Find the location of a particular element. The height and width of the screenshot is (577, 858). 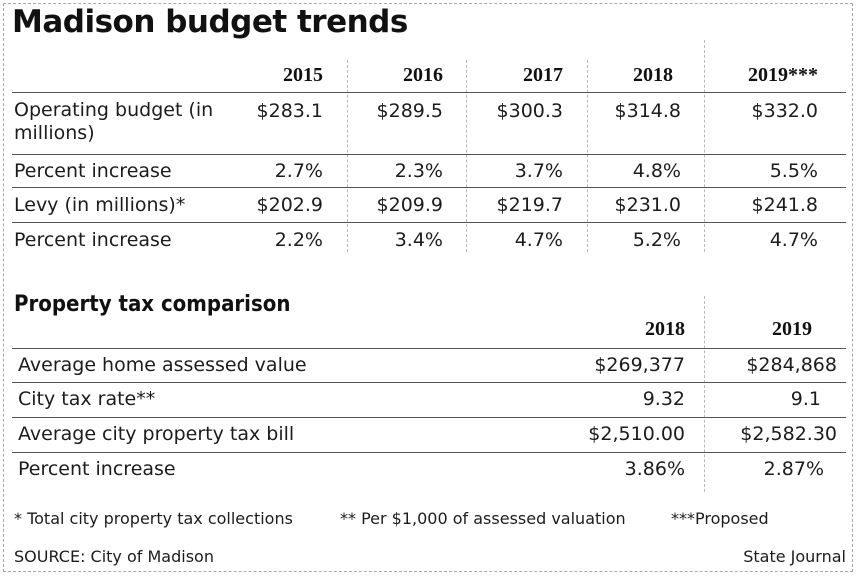

chart-title: Madison budget trends is located at coordinates (210, 22).